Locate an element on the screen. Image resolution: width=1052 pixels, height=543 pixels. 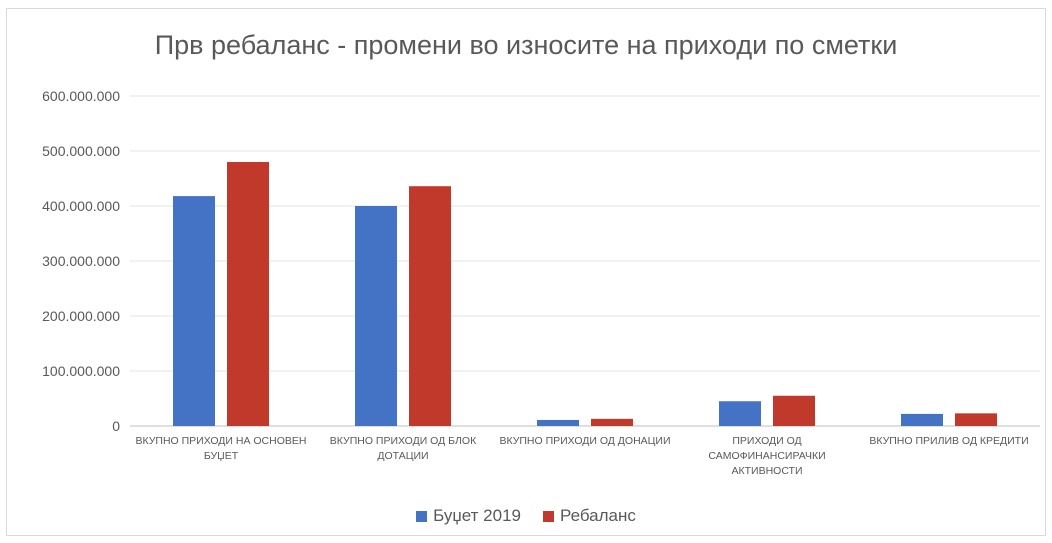
legend-item-rebalance: Ребаланс is located at coordinates (589, 516).